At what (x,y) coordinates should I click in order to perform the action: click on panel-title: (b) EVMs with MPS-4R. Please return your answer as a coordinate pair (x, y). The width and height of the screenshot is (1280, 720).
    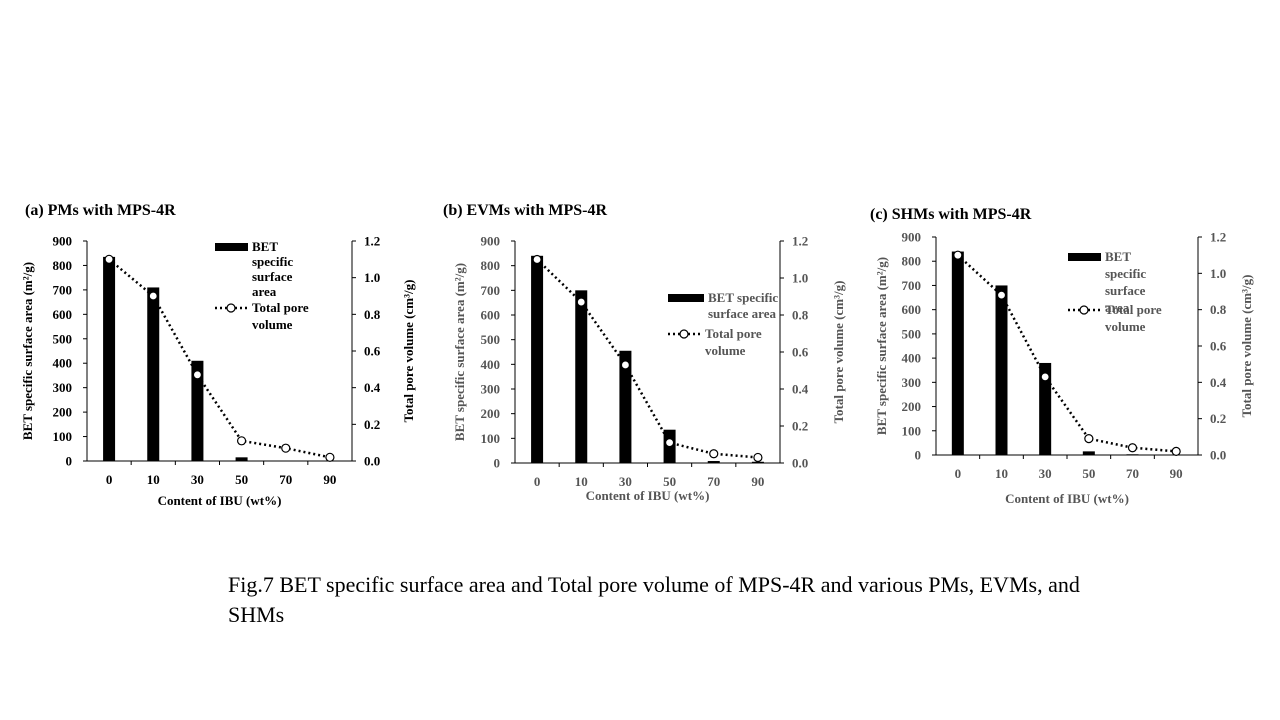
    Looking at the image, I should click on (525, 210).